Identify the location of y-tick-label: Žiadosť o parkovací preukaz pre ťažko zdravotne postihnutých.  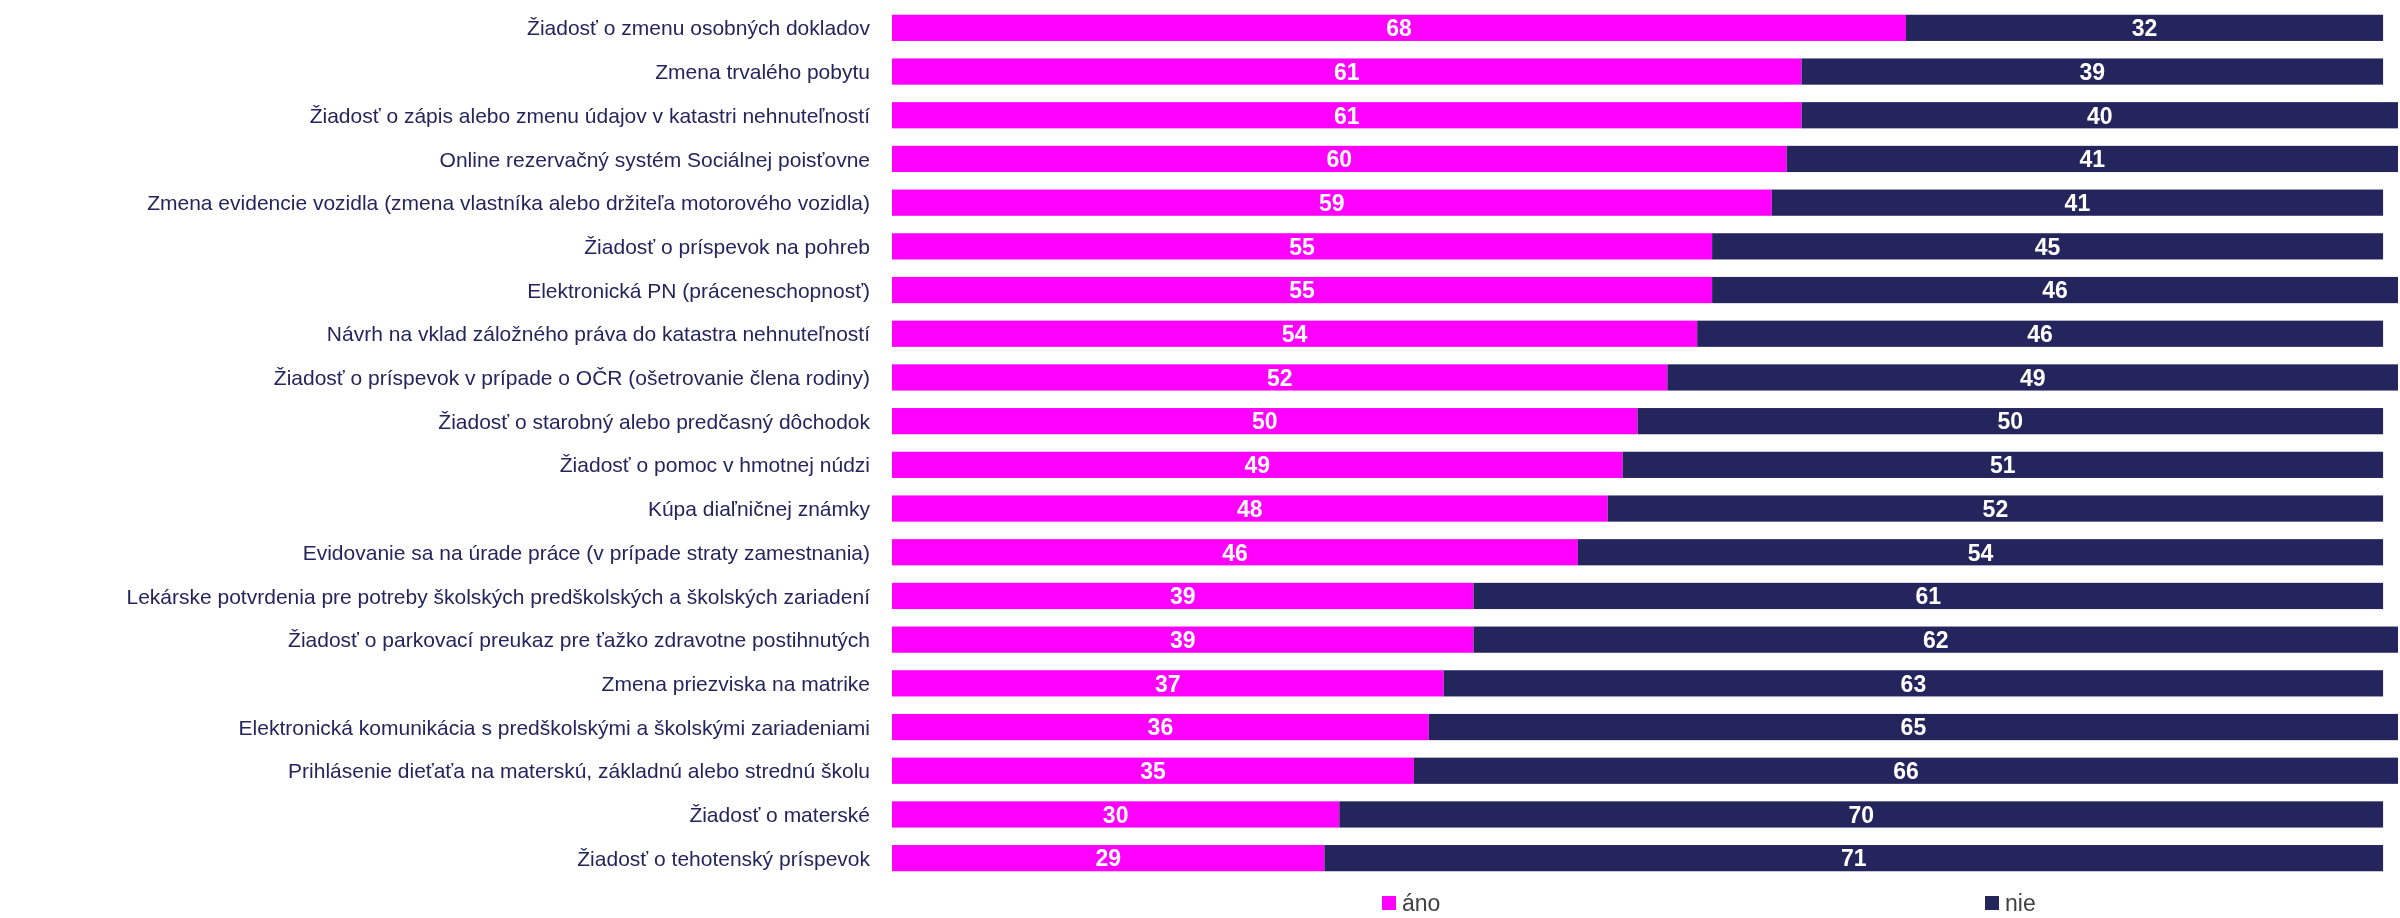
(579, 640).